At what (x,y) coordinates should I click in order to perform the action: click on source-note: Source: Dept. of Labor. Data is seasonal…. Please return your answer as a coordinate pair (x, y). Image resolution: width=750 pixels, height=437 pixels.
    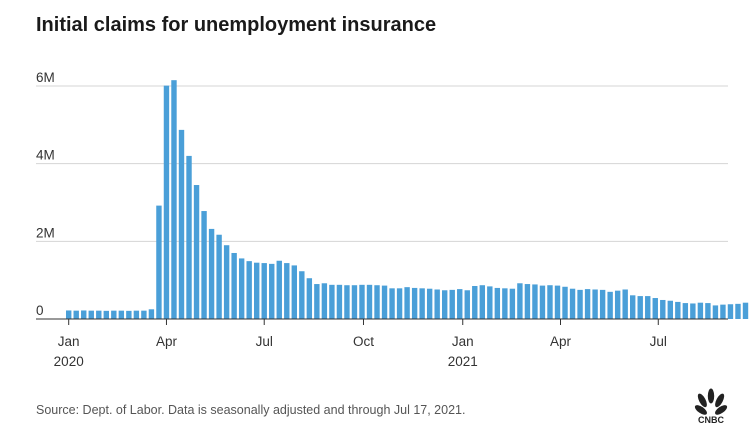
    Looking at the image, I should click on (251, 410).